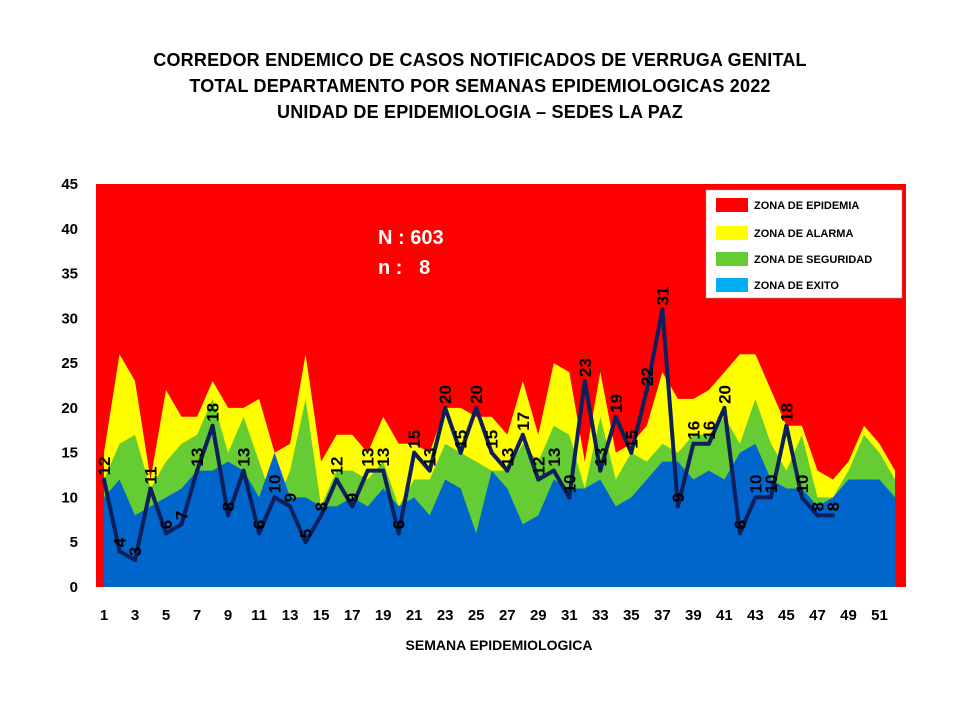  I want to click on data-label-week-12: 10, so click(275, 483).